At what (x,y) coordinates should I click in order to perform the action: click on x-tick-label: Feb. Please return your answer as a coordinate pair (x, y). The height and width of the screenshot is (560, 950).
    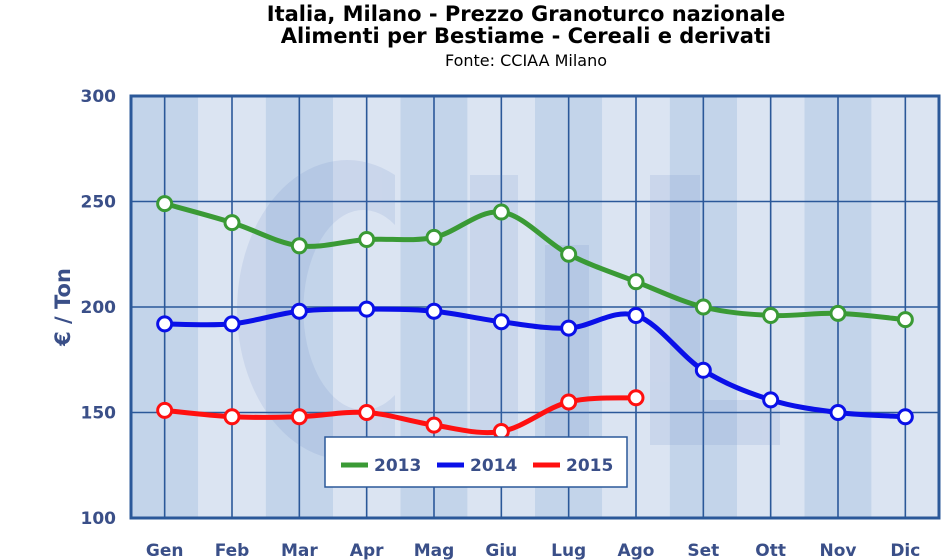
    Looking at the image, I should click on (232, 550).